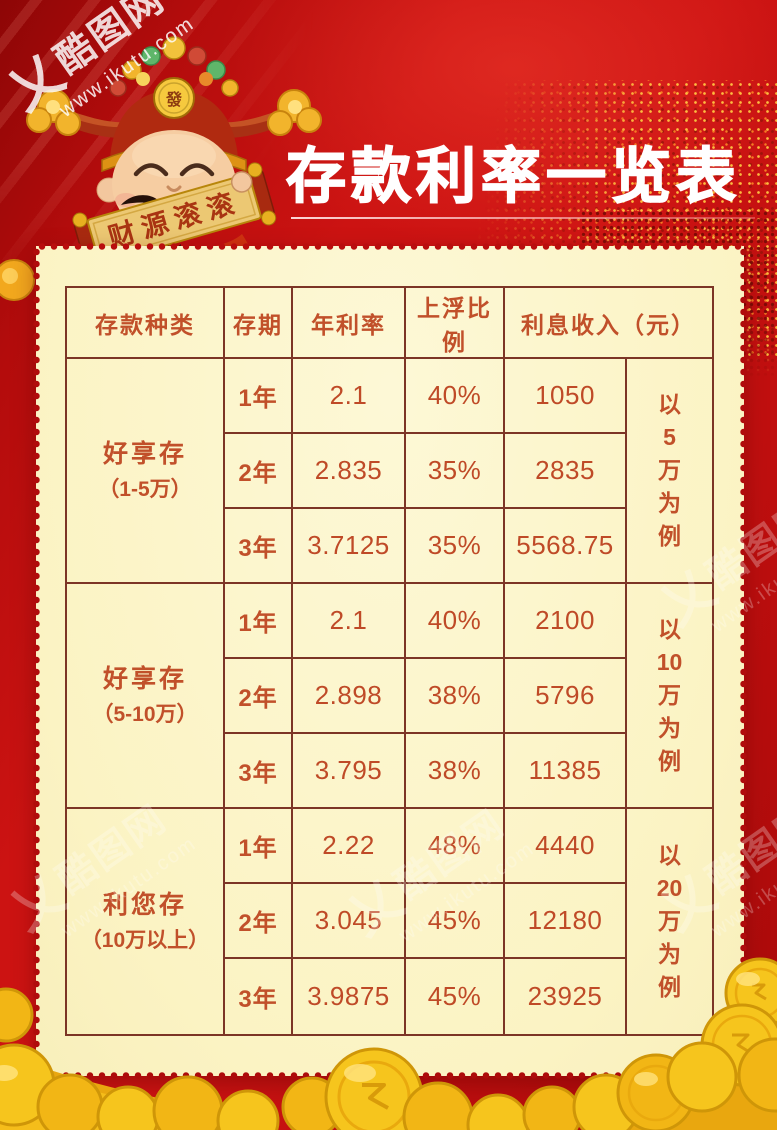 Image resolution: width=777 pixels, height=1130 pixels. Describe the element at coordinates (53, 112) in the screenshot. I see `left-knot-icon` at that location.